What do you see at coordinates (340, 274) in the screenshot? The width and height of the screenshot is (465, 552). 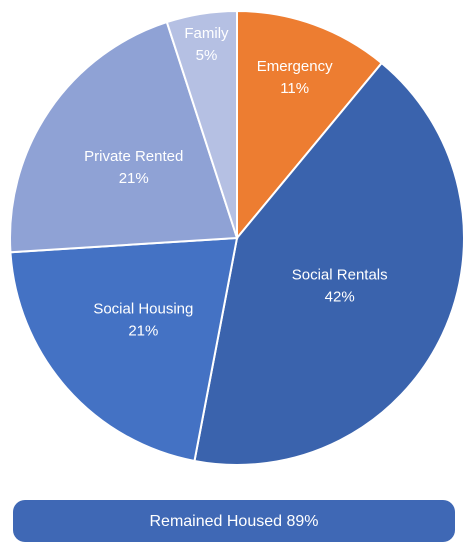 I see `slice-label: Social Rentals` at bounding box center [340, 274].